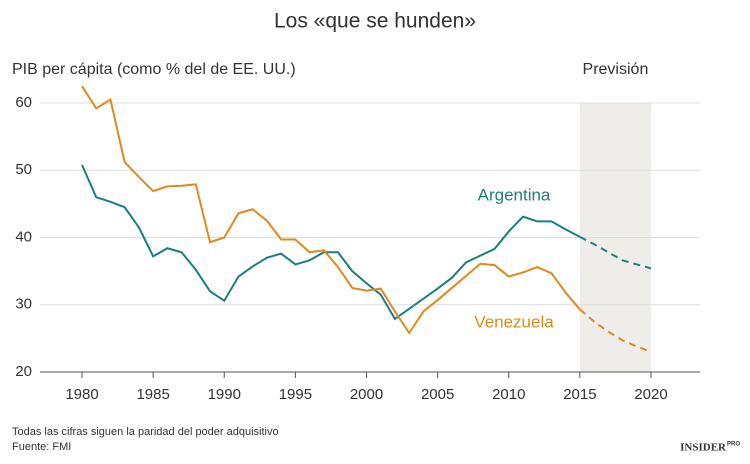 This screenshot has width=750, height=464. Describe the element at coordinates (23, 304) in the screenshot. I see `y-tick-label: 30` at that location.